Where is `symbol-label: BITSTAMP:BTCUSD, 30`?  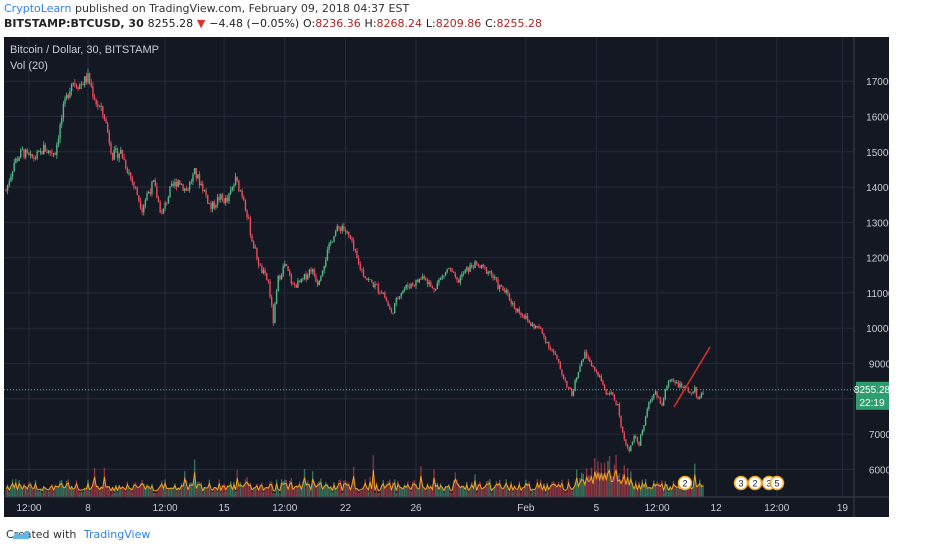 symbol-label: BITSTAMP:BTCUSD, 30 is located at coordinates (74, 23).